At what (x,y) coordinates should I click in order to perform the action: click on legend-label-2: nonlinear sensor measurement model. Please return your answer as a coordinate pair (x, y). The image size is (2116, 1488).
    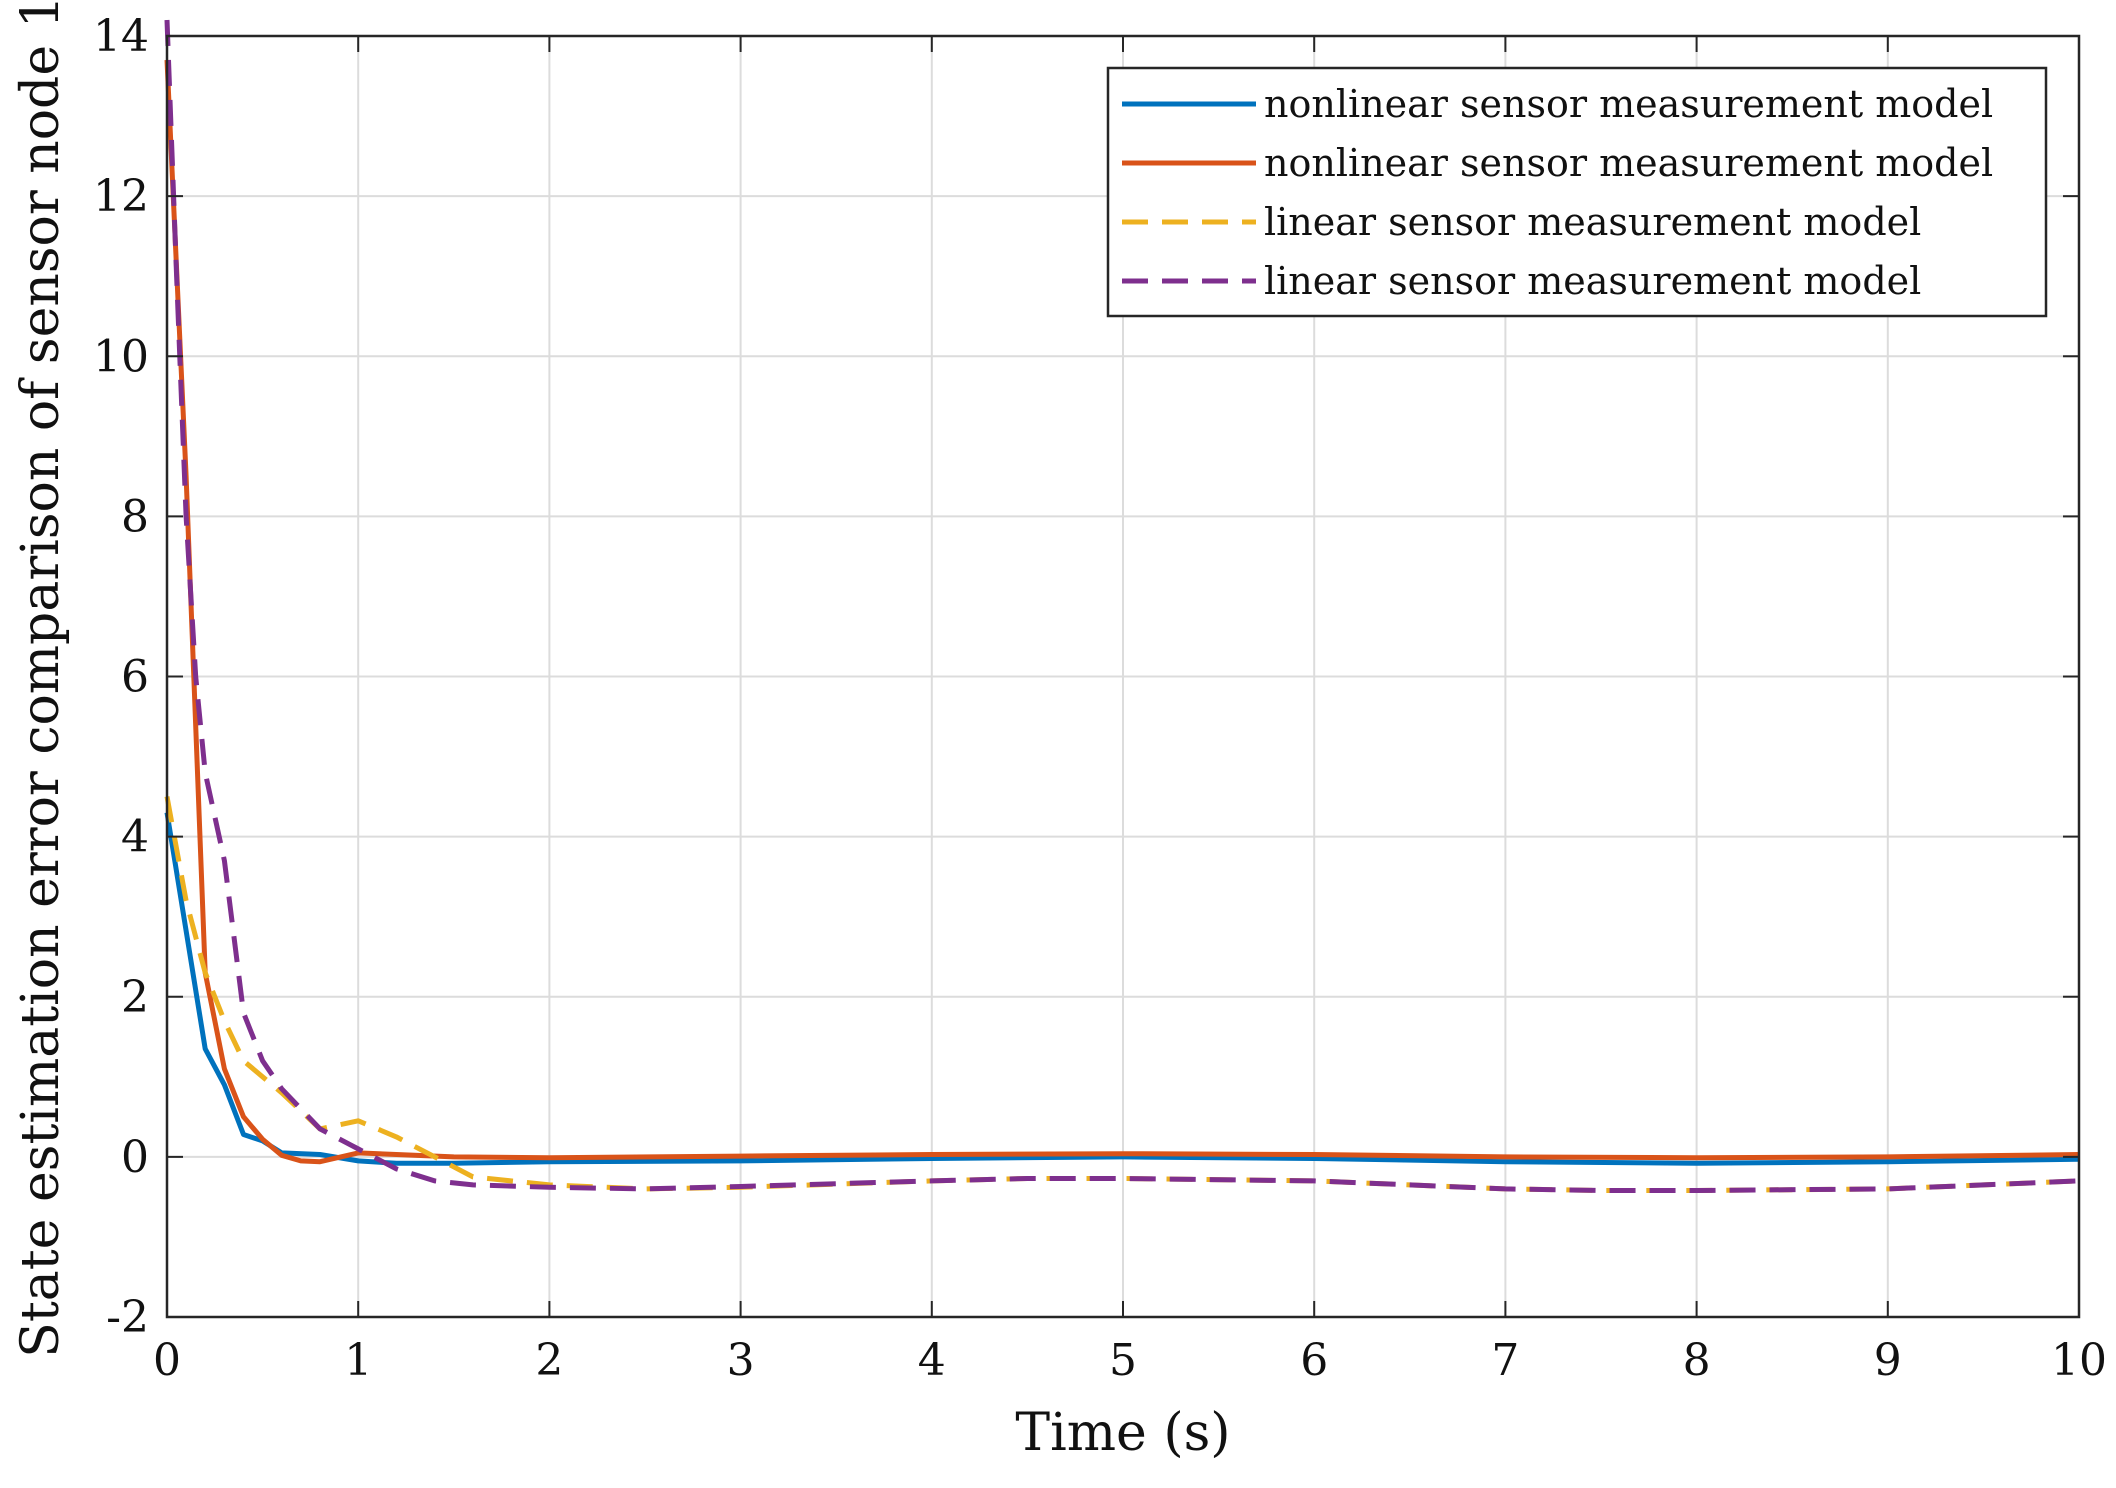
    Looking at the image, I should click on (1628, 163).